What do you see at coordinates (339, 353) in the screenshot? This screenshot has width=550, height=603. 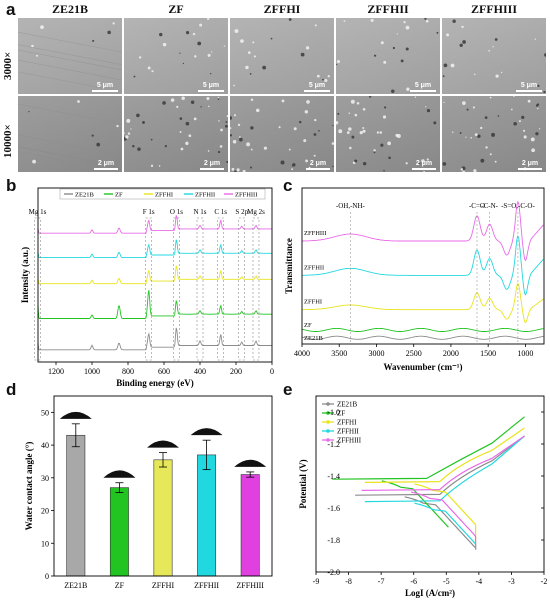 I see `x-tick-label: 3500` at bounding box center [339, 353].